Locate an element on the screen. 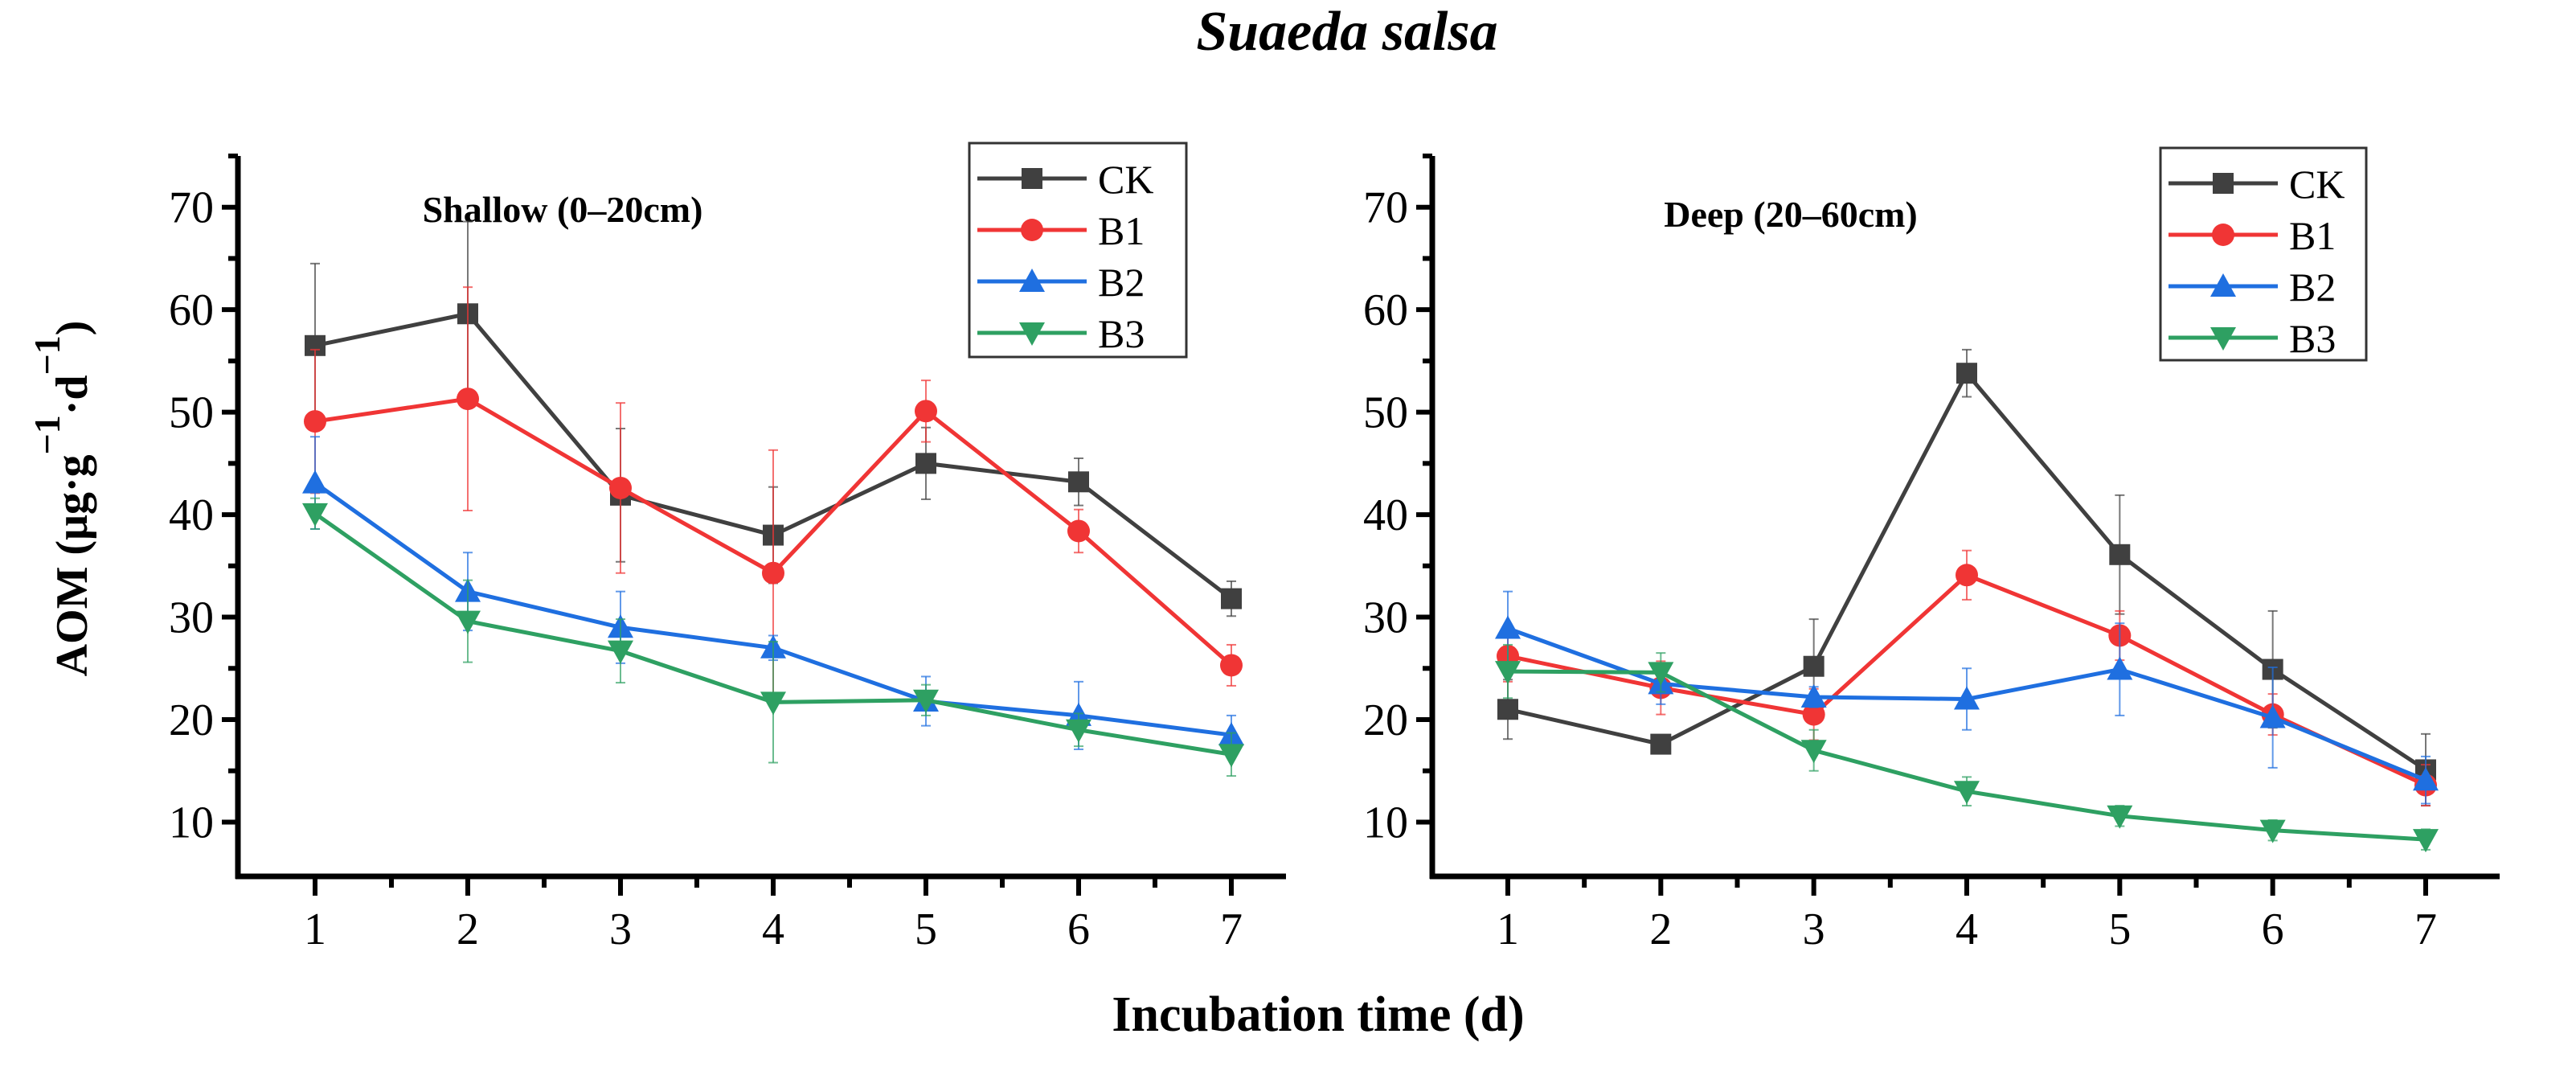 The width and height of the screenshot is (2576, 1079). panel-title: Deep (20–60cm) is located at coordinates (1791, 215).